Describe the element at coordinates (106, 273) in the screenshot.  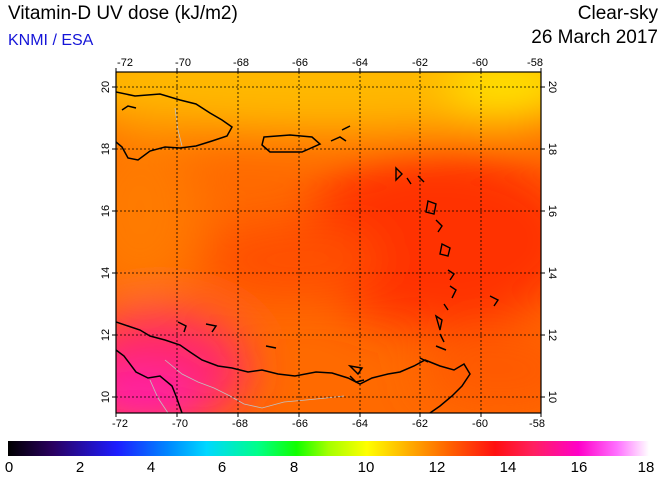
I see `lat-tick-label-left: 14` at that location.